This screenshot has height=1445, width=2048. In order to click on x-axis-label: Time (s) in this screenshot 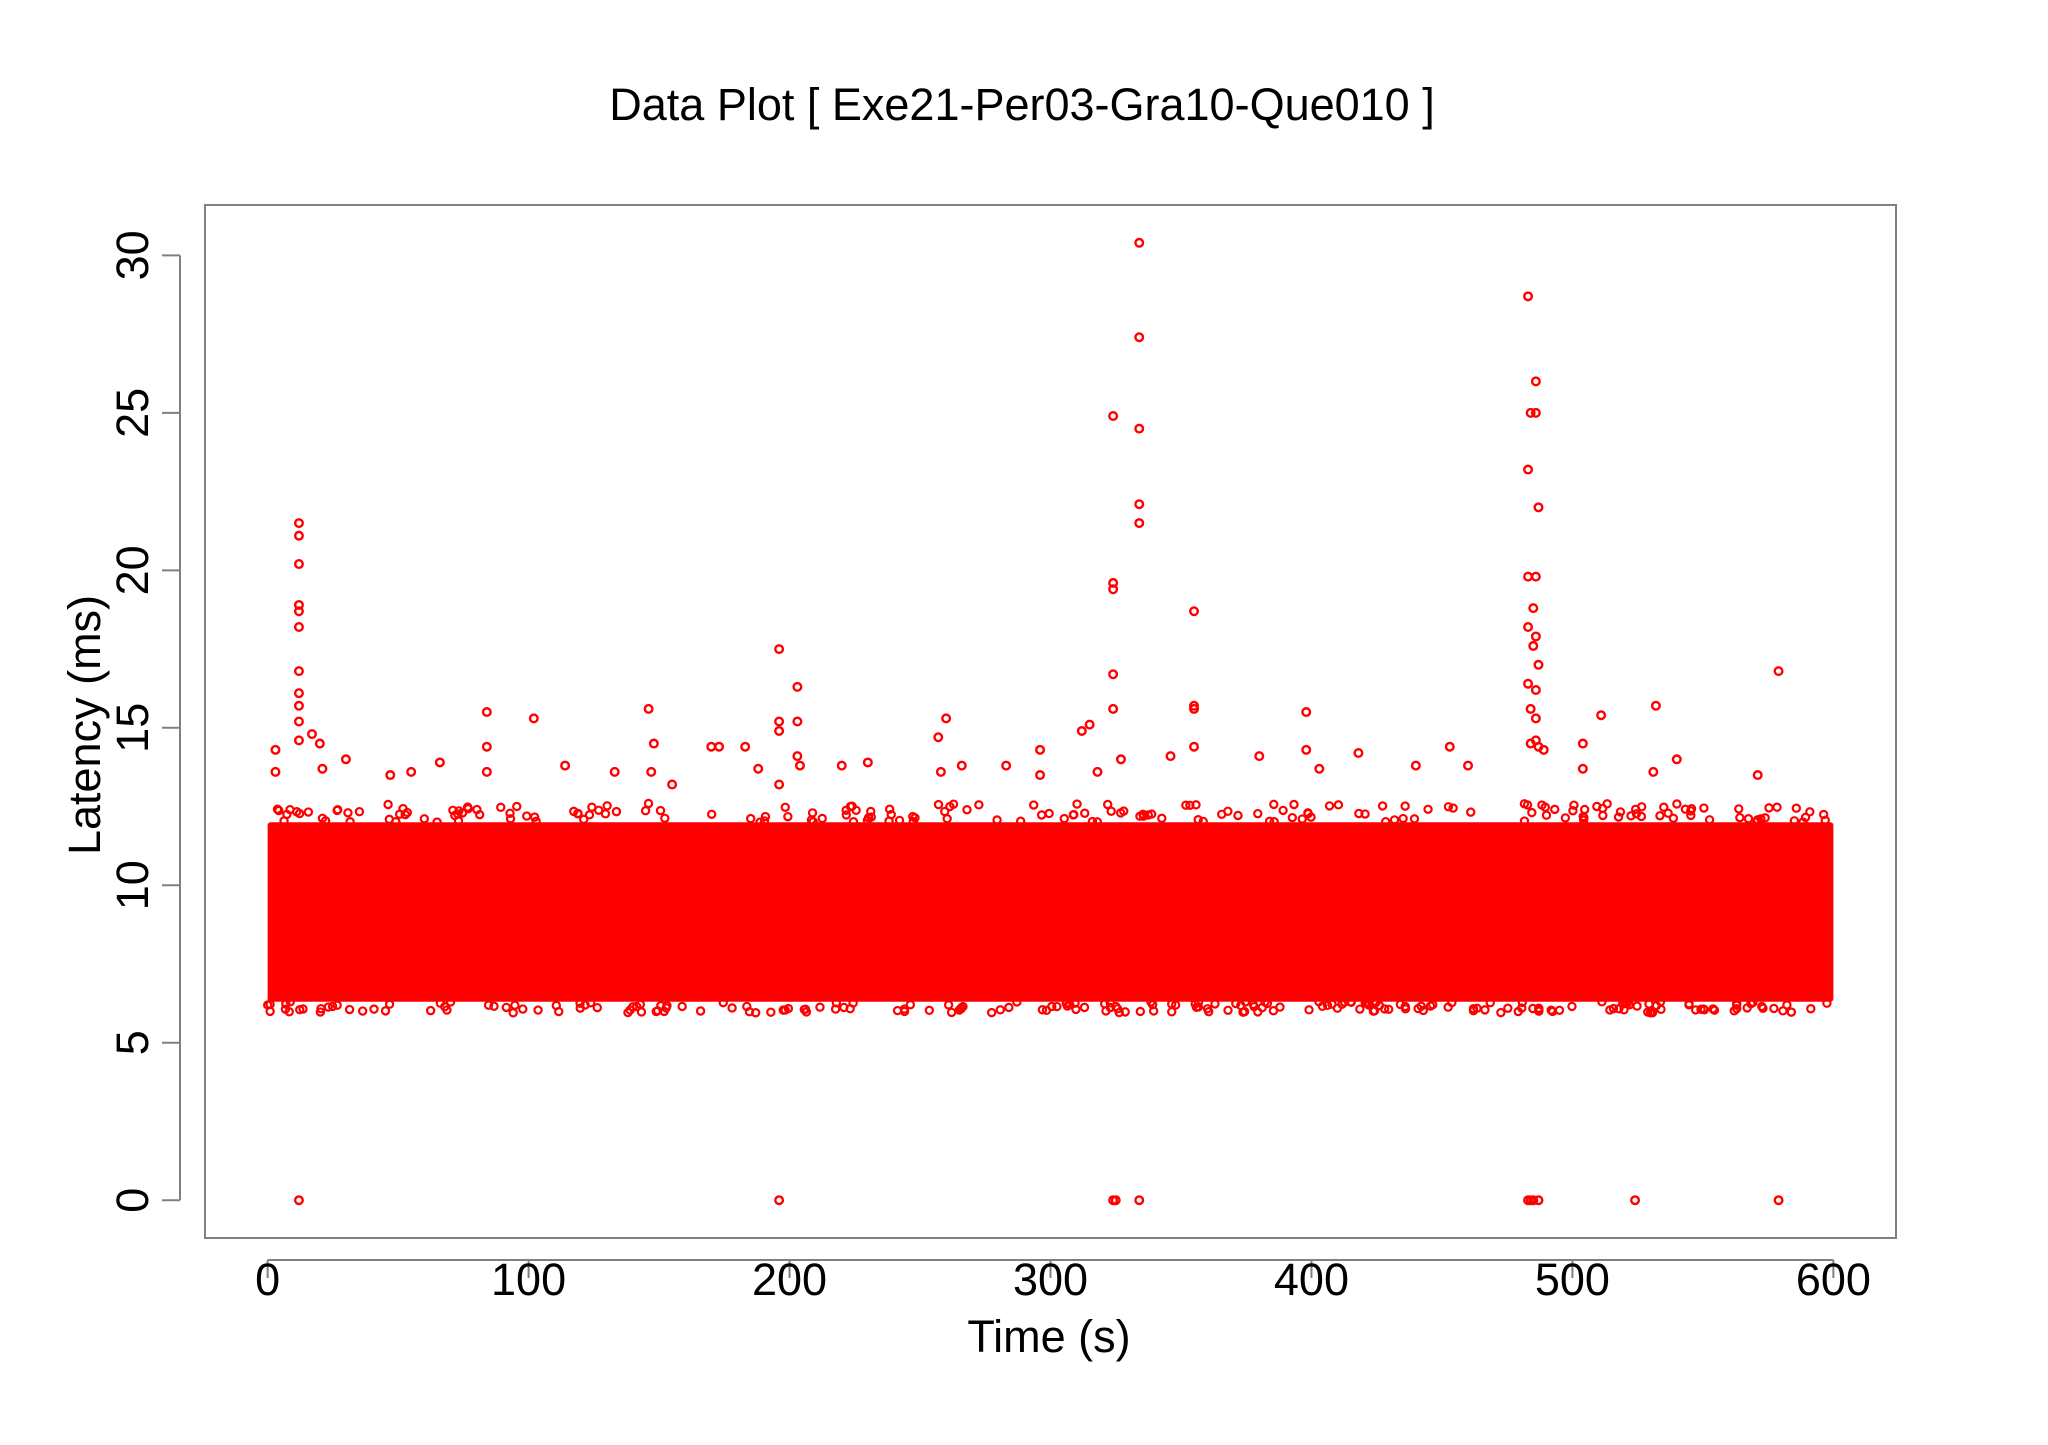, I will do `click(1048, 1336)`.